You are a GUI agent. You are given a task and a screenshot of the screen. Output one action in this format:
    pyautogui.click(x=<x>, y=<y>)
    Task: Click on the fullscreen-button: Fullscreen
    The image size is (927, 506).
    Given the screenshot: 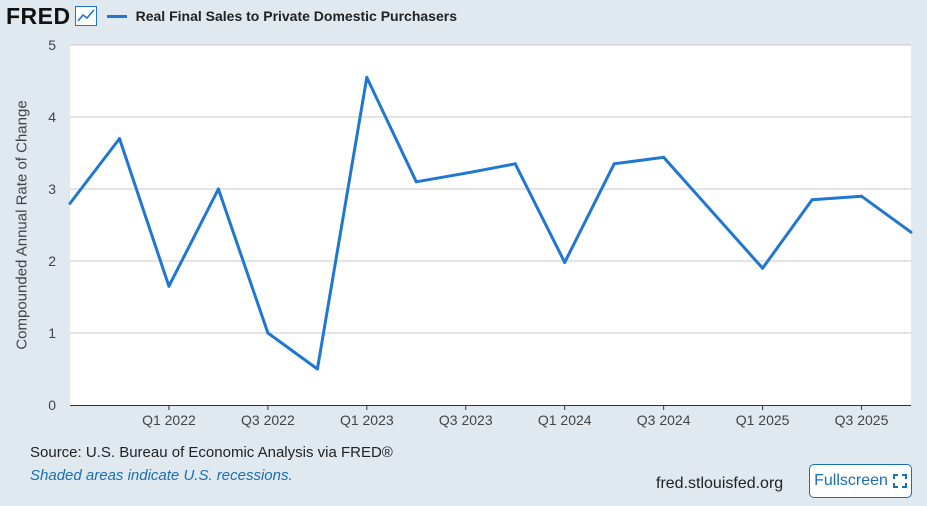 What is the action you would take?
    pyautogui.click(x=860, y=481)
    